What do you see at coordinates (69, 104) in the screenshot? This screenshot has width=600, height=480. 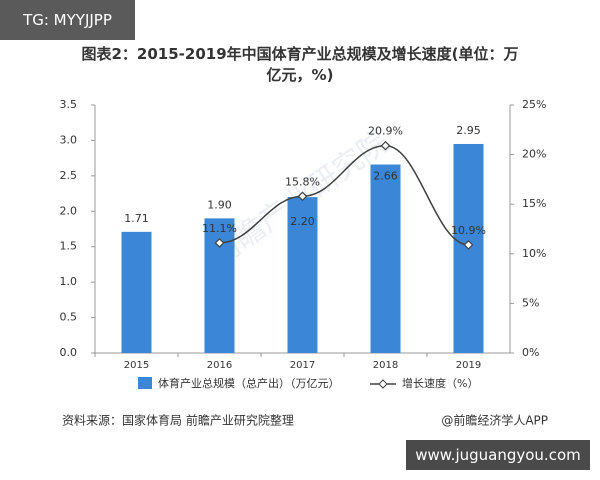 I see `y-tick-label: 3.5` at bounding box center [69, 104].